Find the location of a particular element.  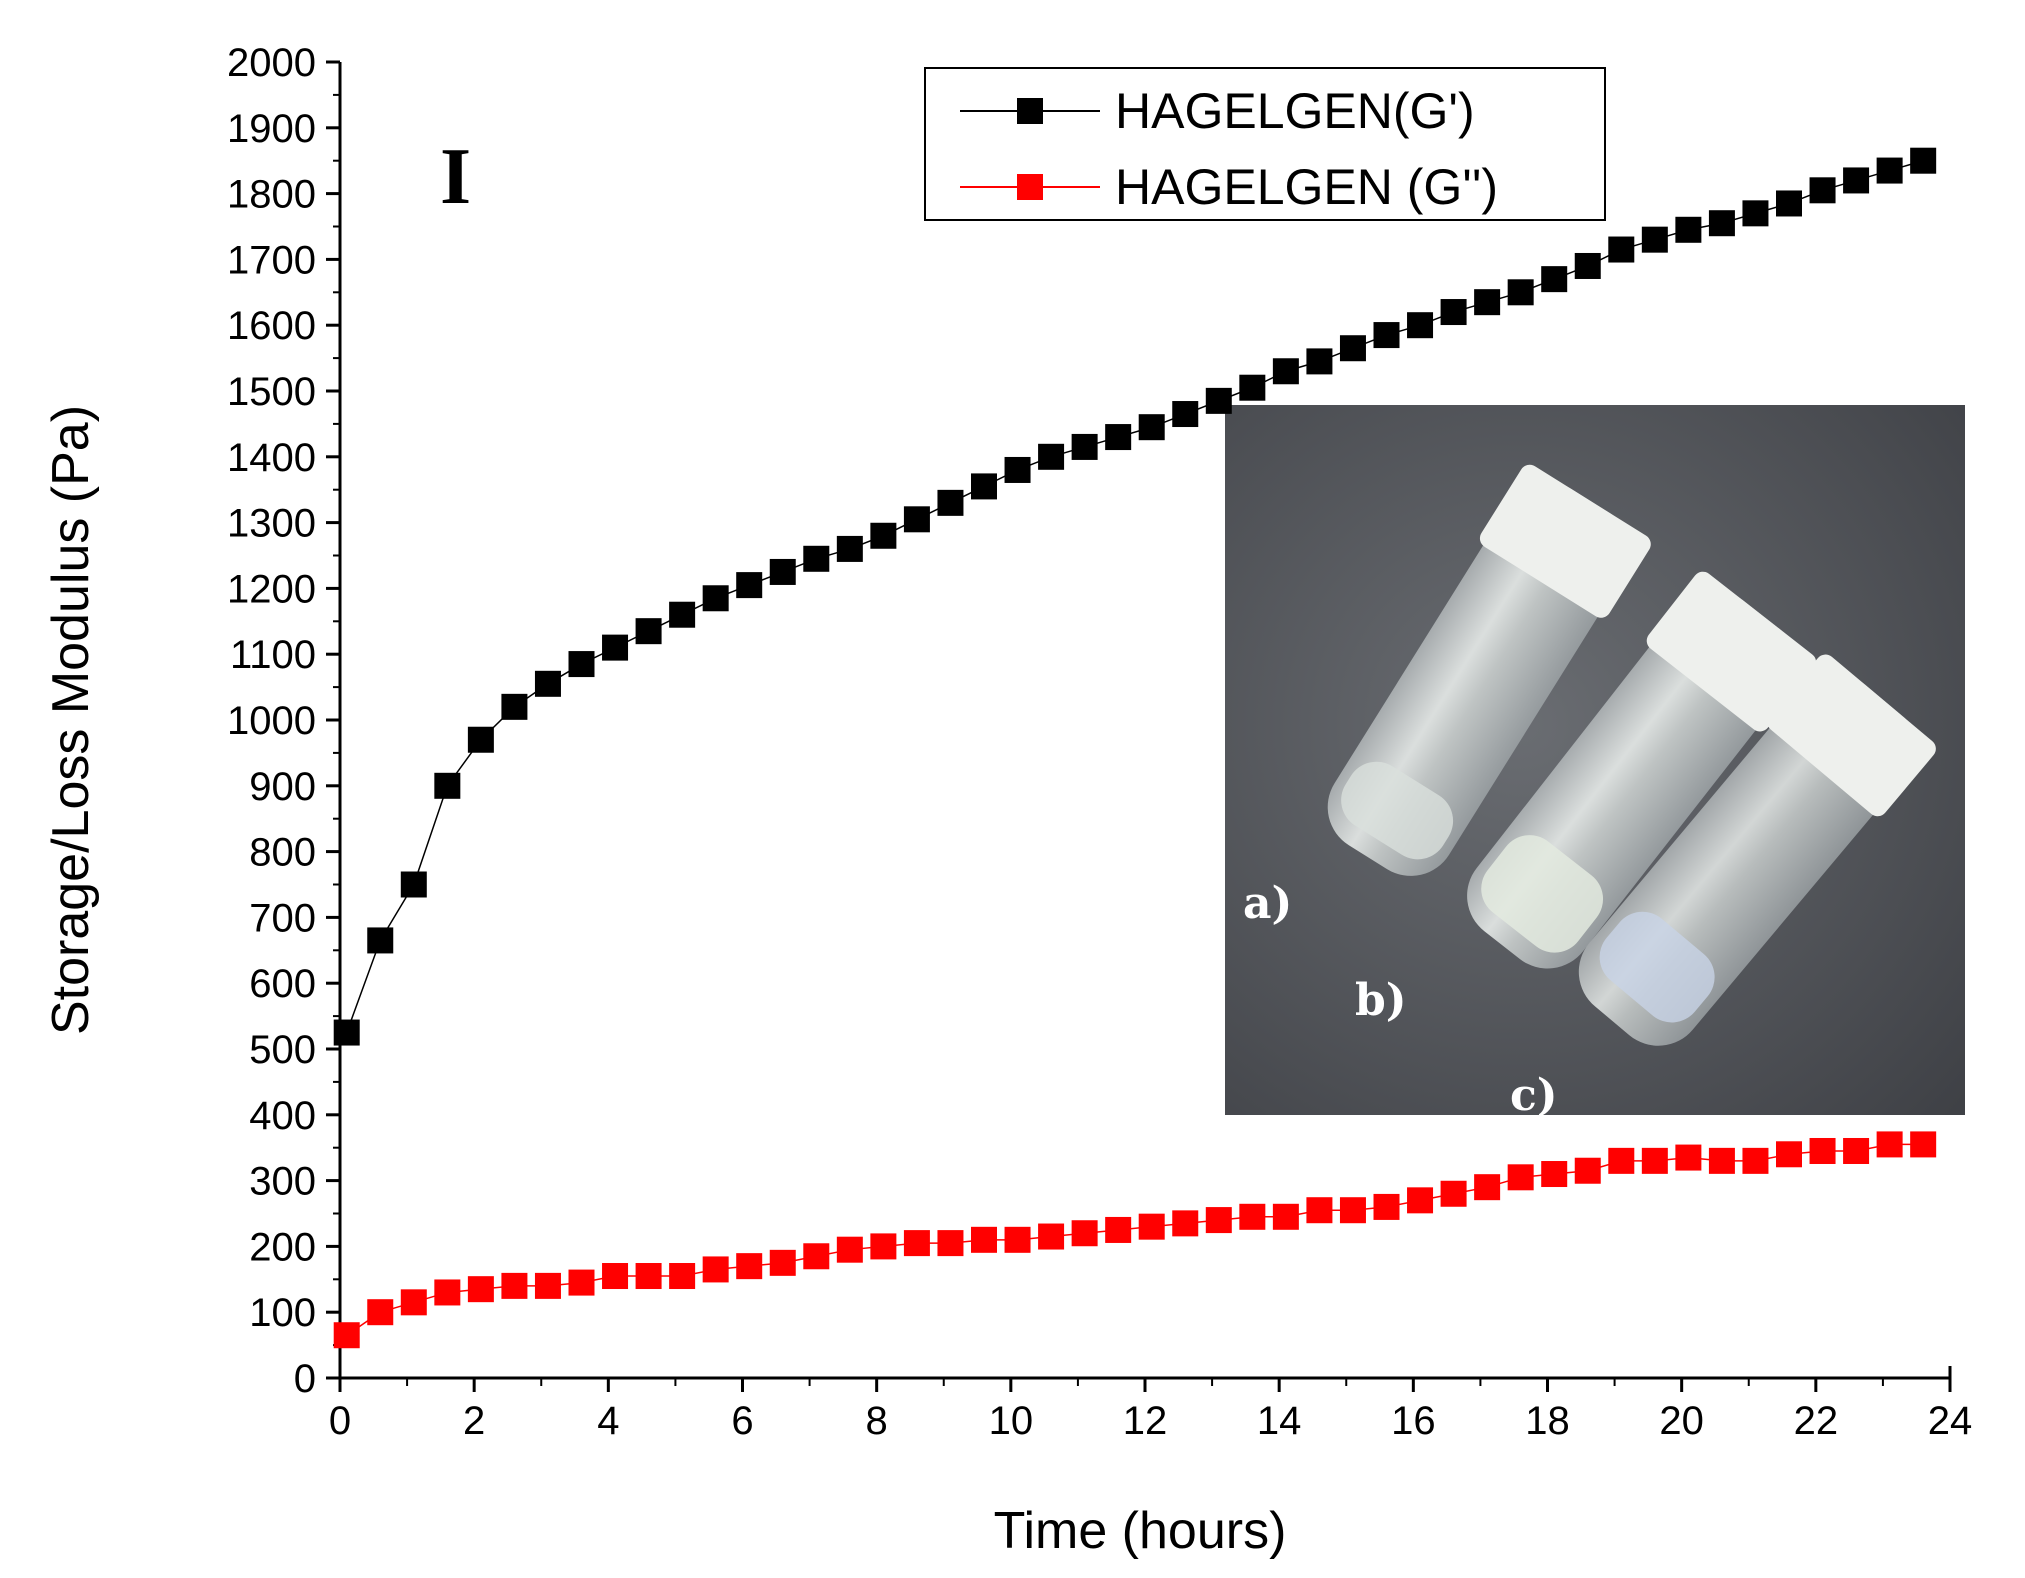

x-ticks: 0 2 4 6 8 10 12 14 16 18 20 22 24 is located at coordinates (1150, 1410).